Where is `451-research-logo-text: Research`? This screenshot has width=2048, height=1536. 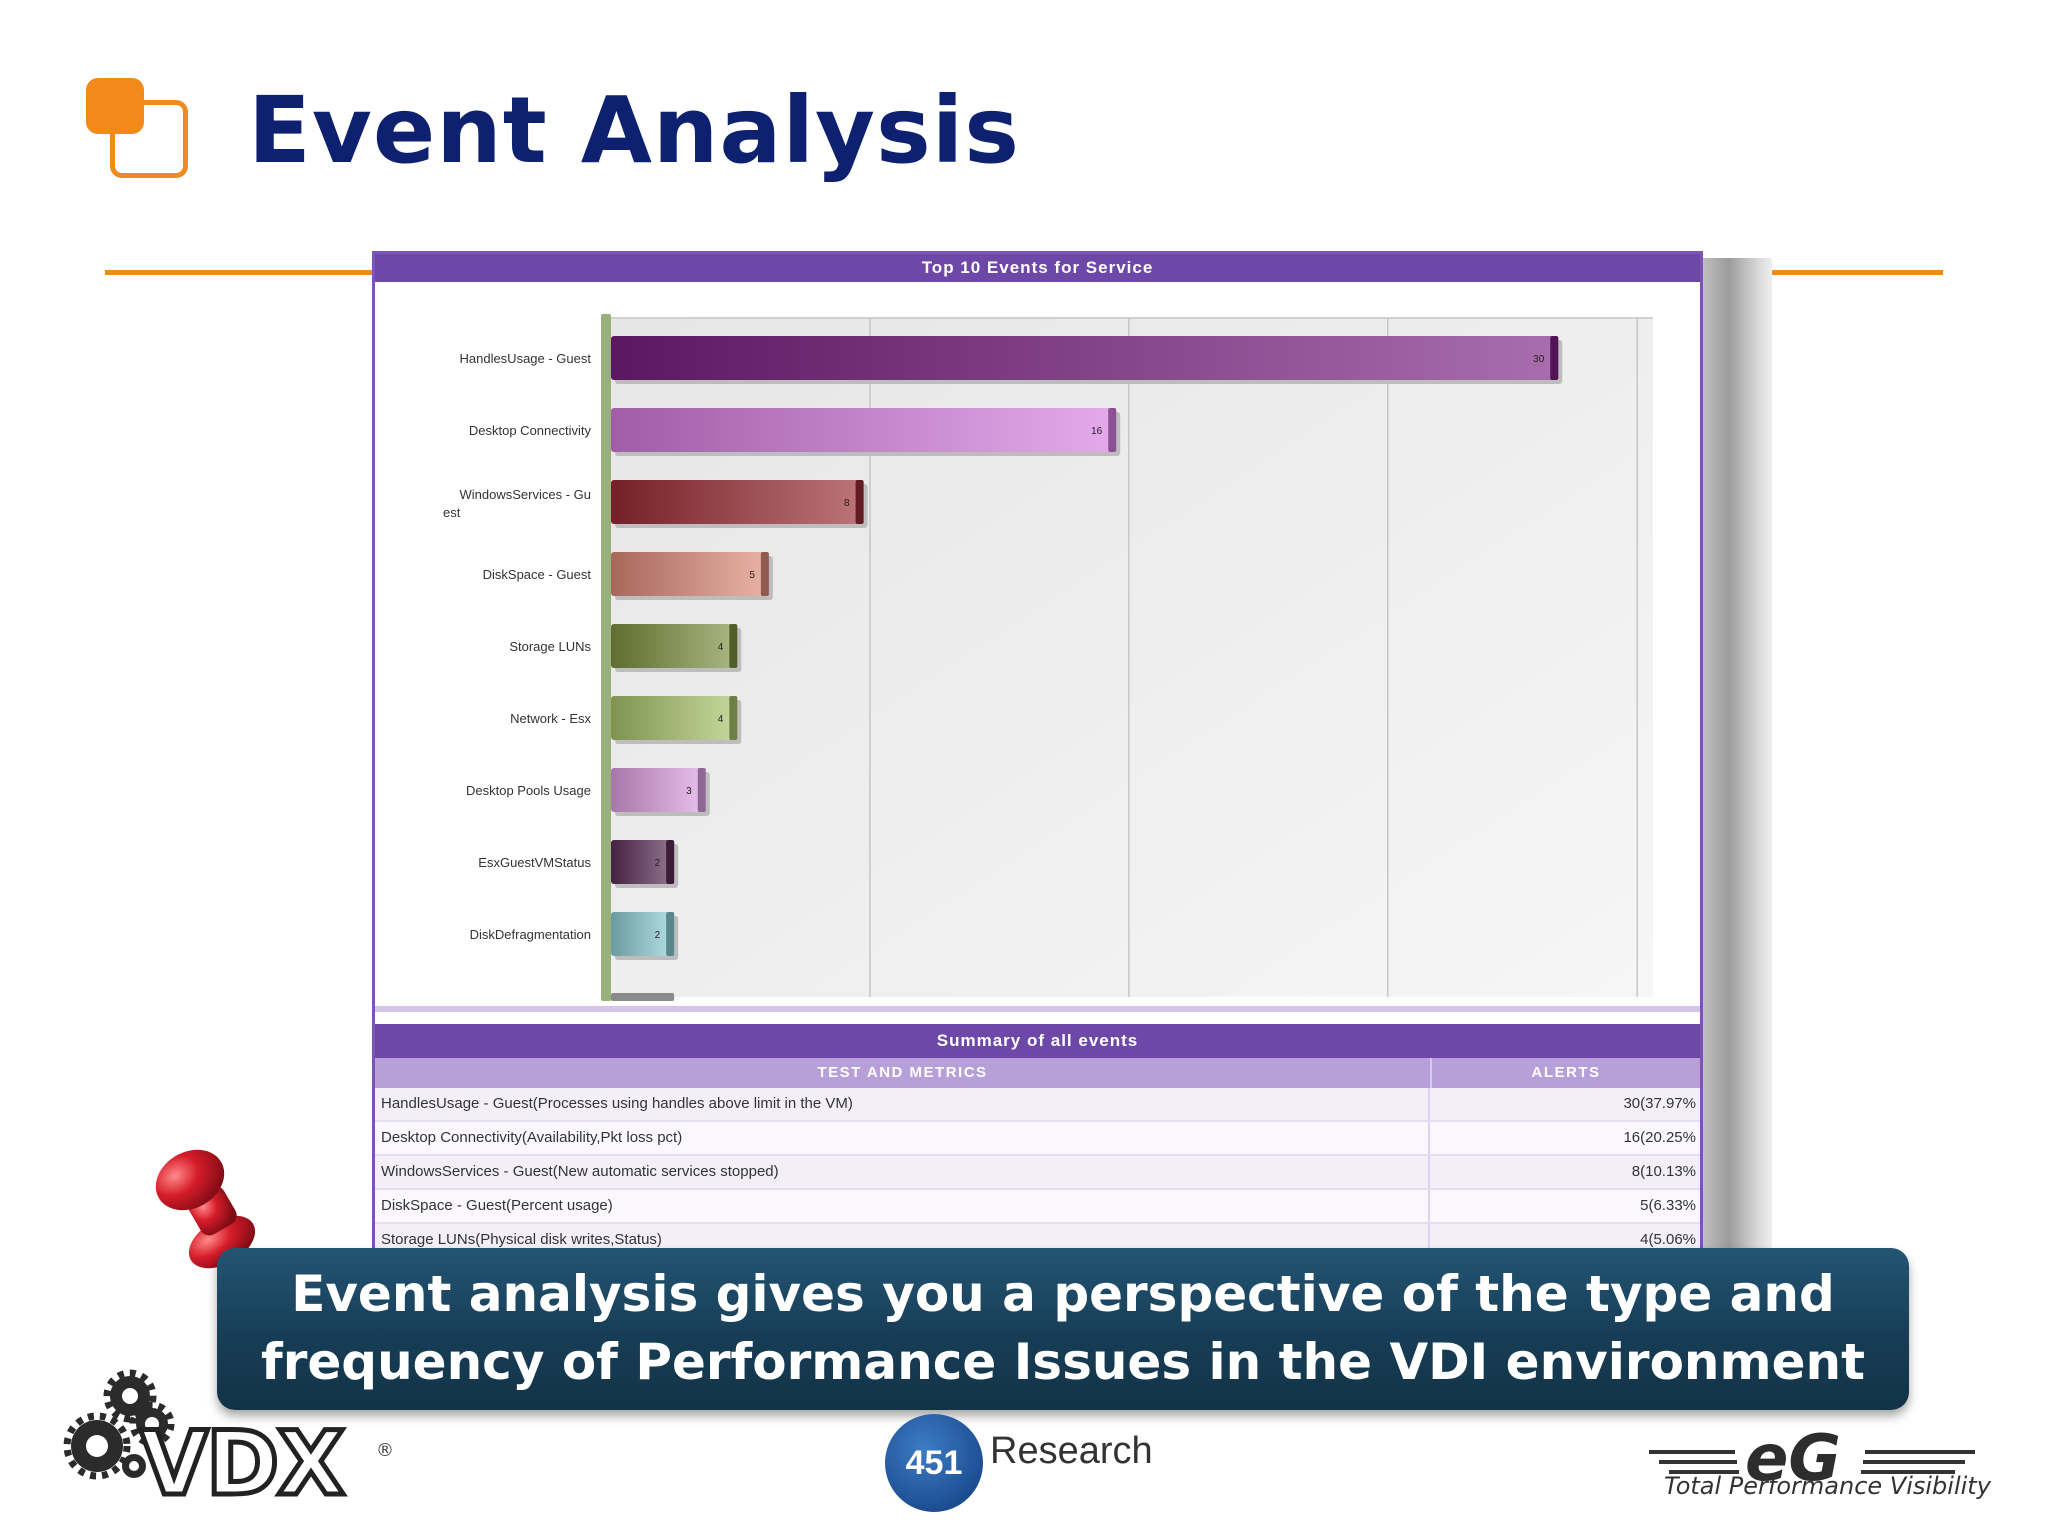
451-research-logo-text: Research is located at coordinates (1071, 1451).